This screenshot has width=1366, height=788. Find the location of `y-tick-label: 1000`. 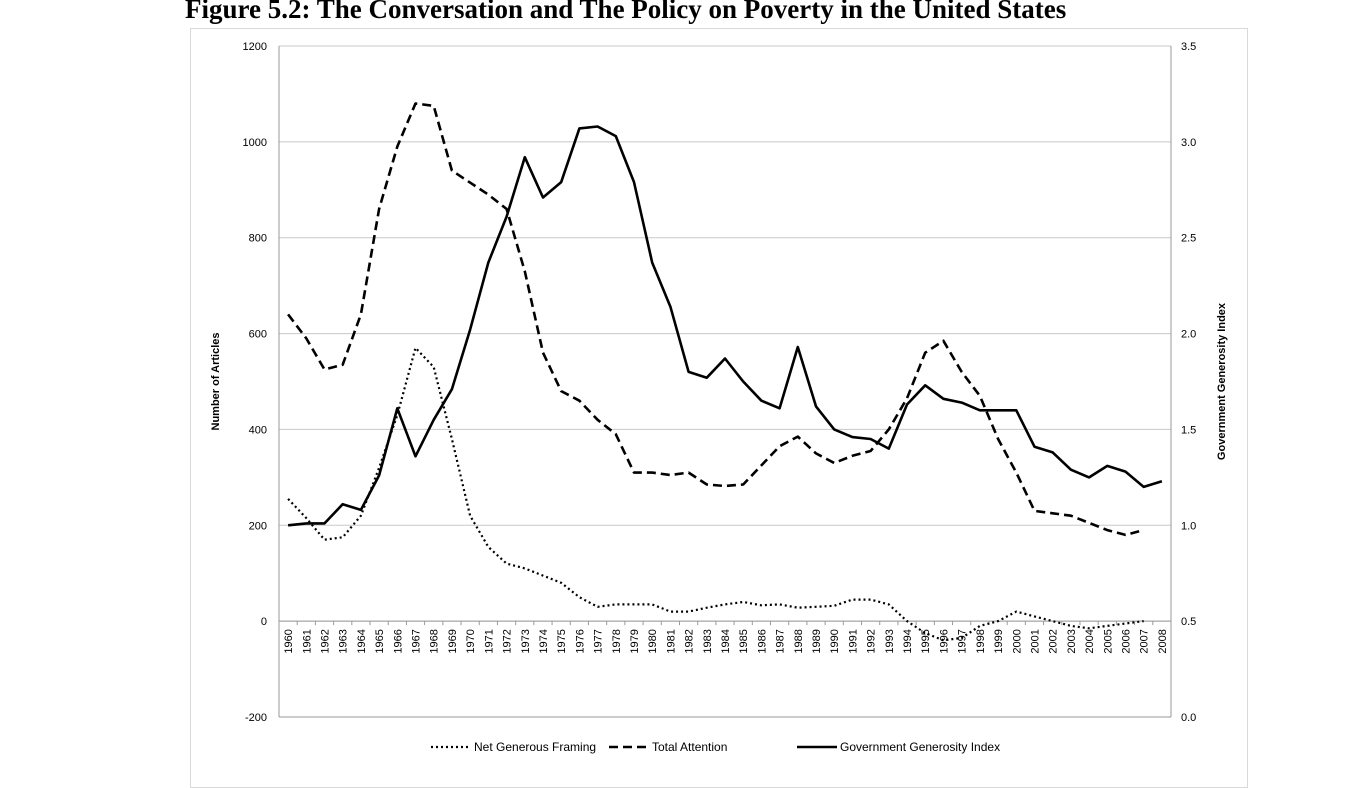

y-tick-label: 1000 is located at coordinates (255, 143).